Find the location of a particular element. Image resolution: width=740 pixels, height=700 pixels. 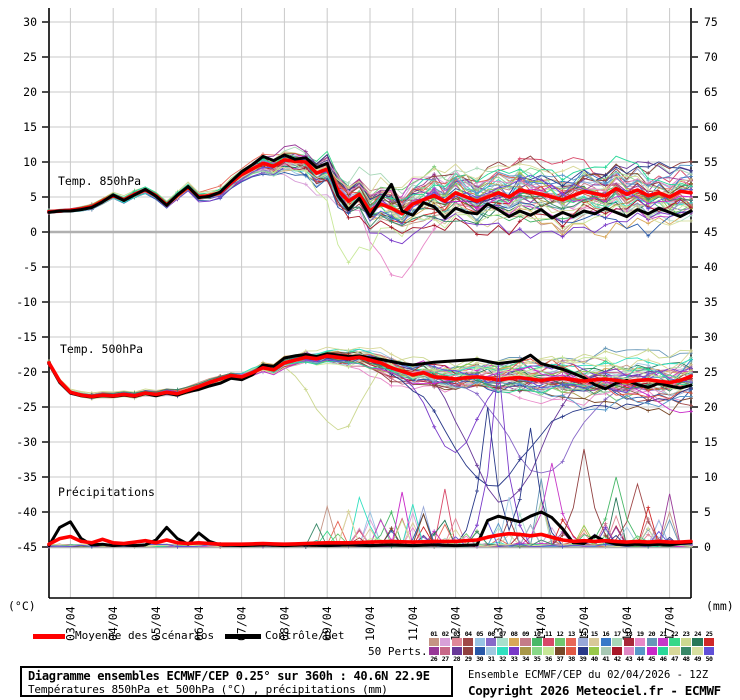

pert-number: 14 is located at coordinates (583, 634).